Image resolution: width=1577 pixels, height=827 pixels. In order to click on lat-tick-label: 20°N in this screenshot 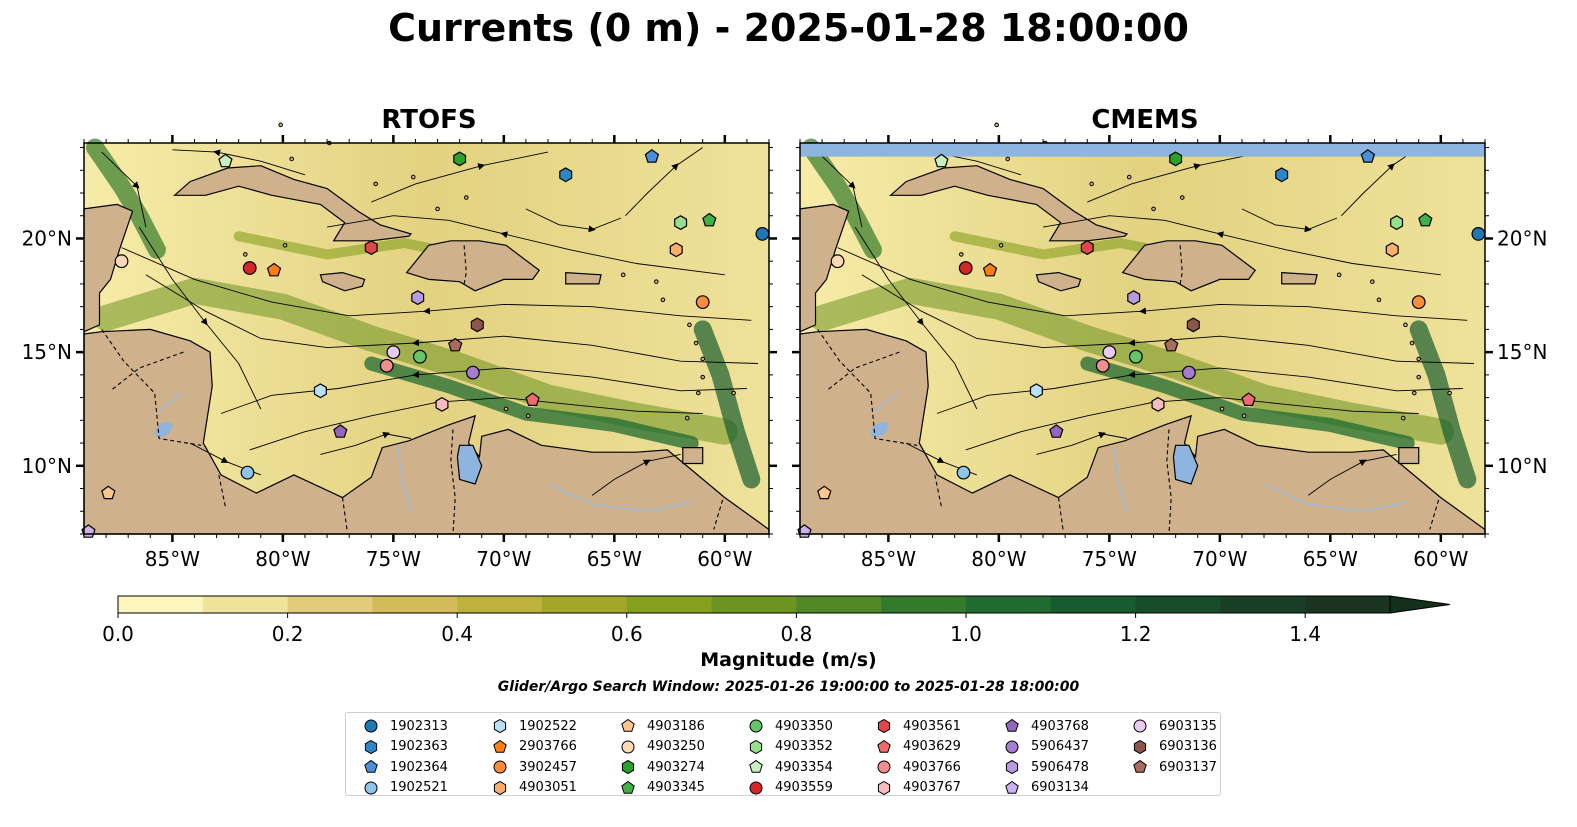, I will do `click(1522, 238)`.